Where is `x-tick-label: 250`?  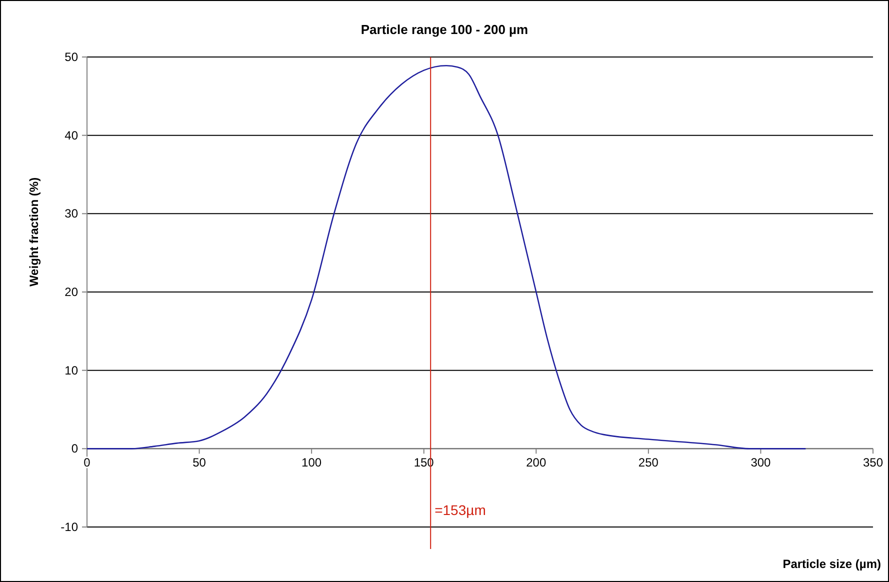 x-tick-label: 250 is located at coordinates (648, 463).